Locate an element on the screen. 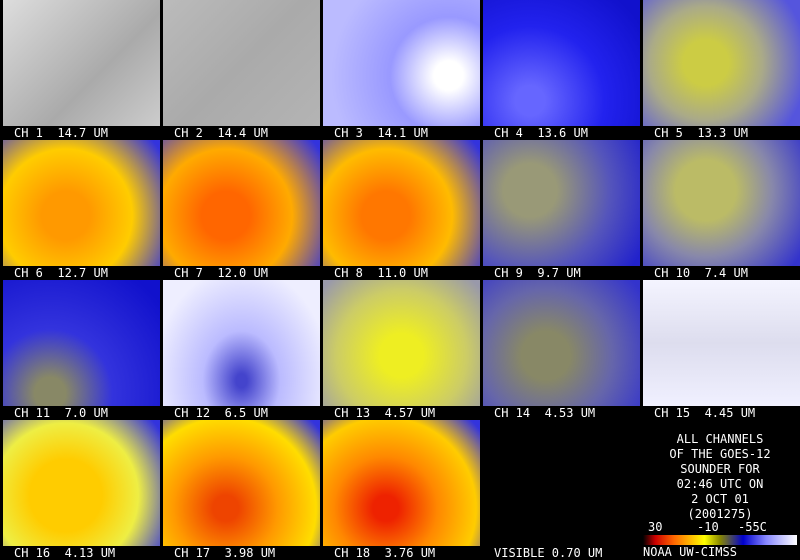  panel-label: CH 3 14.1 UM is located at coordinates (381, 133).